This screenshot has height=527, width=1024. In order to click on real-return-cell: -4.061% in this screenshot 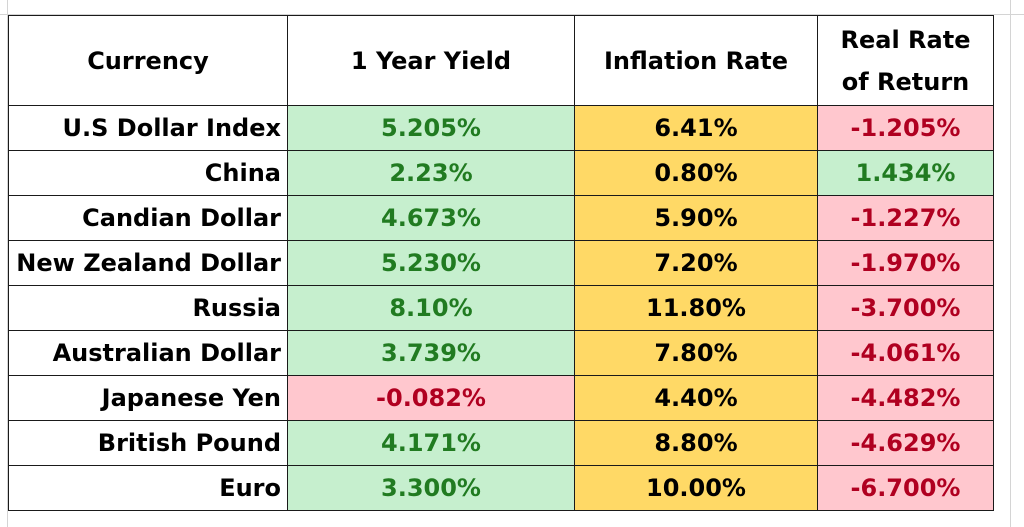, I will do `click(905, 353)`.